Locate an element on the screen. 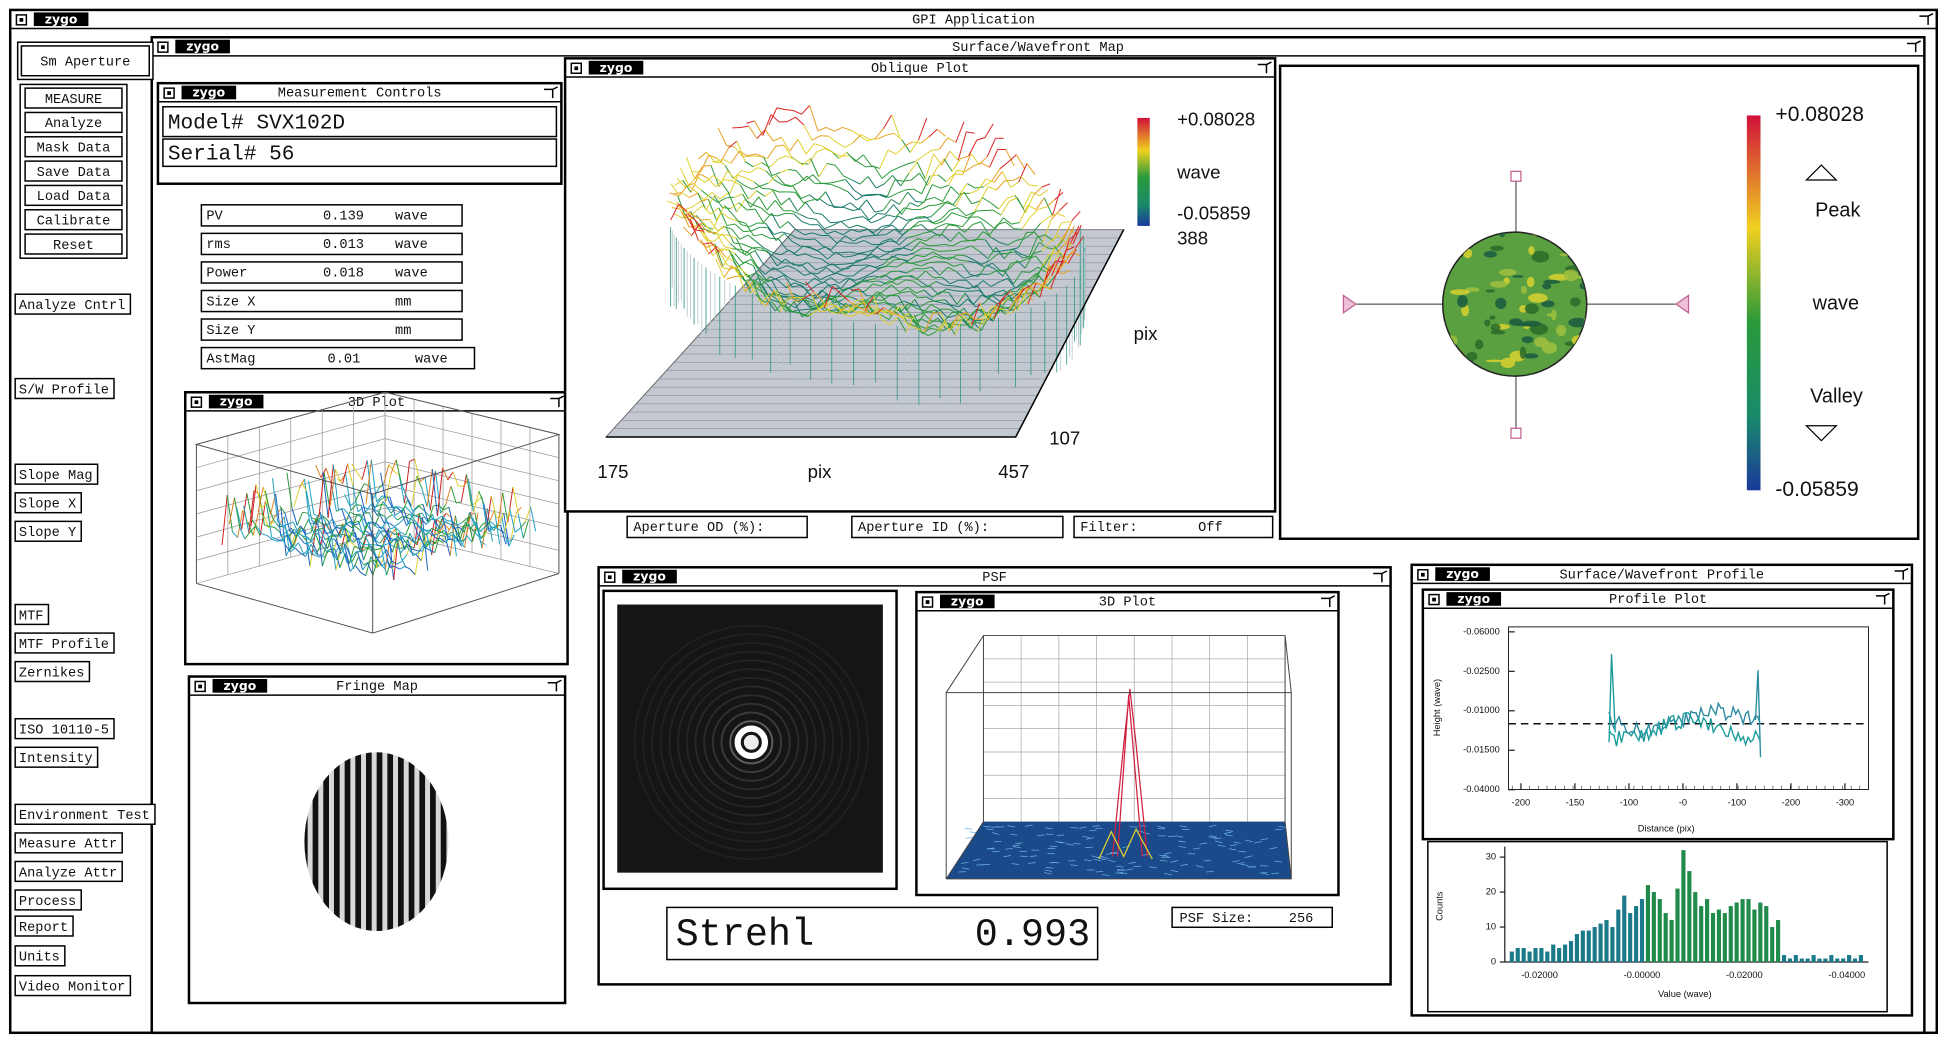 This screenshot has height=1039, width=1947. logo-badge is located at coordinates (202, 46).